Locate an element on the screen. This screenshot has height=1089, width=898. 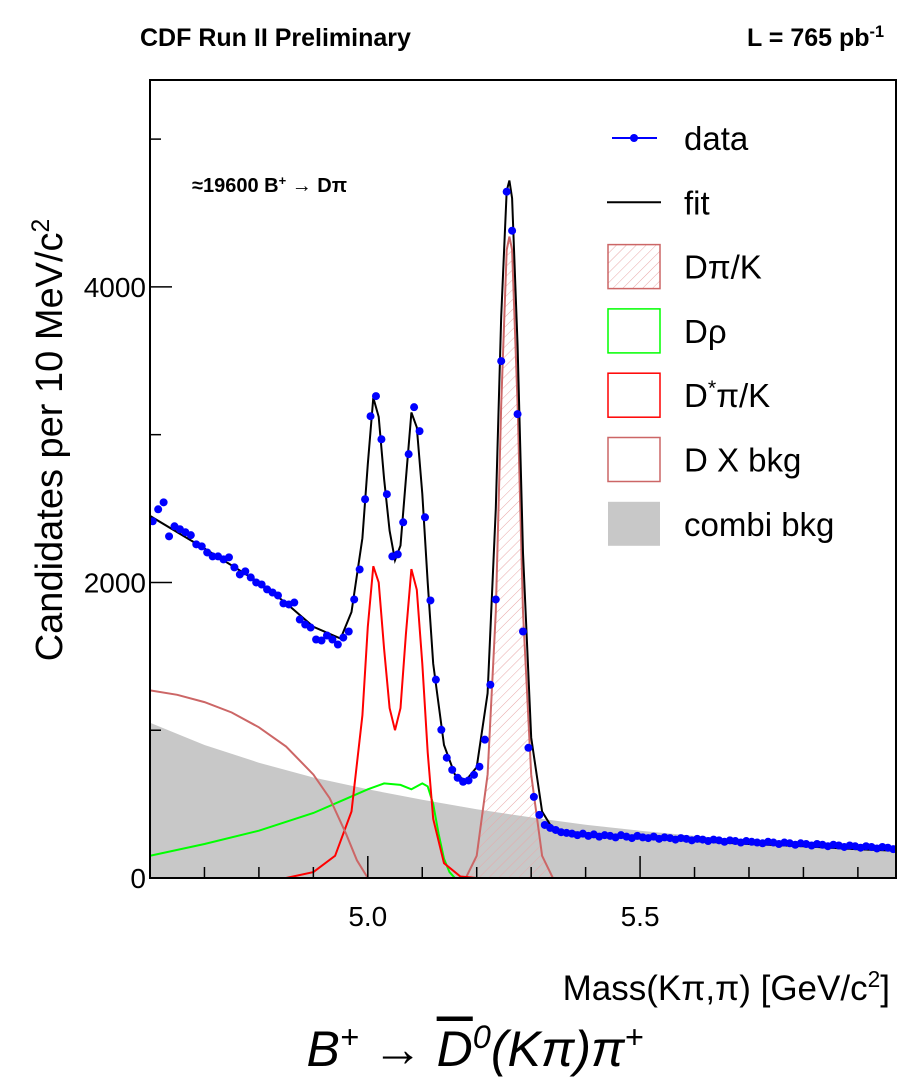
legend-label-part: * is located at coordinates (712, 388).